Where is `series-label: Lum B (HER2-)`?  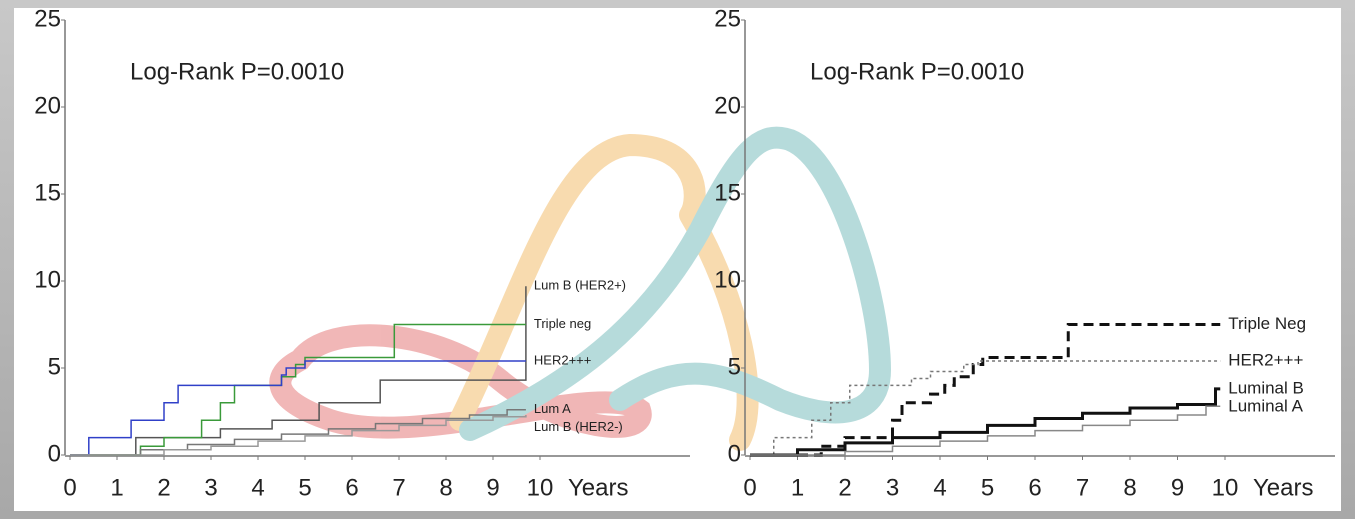 series-label: Lum B (HER2-) is located at coordinates (578, 426).